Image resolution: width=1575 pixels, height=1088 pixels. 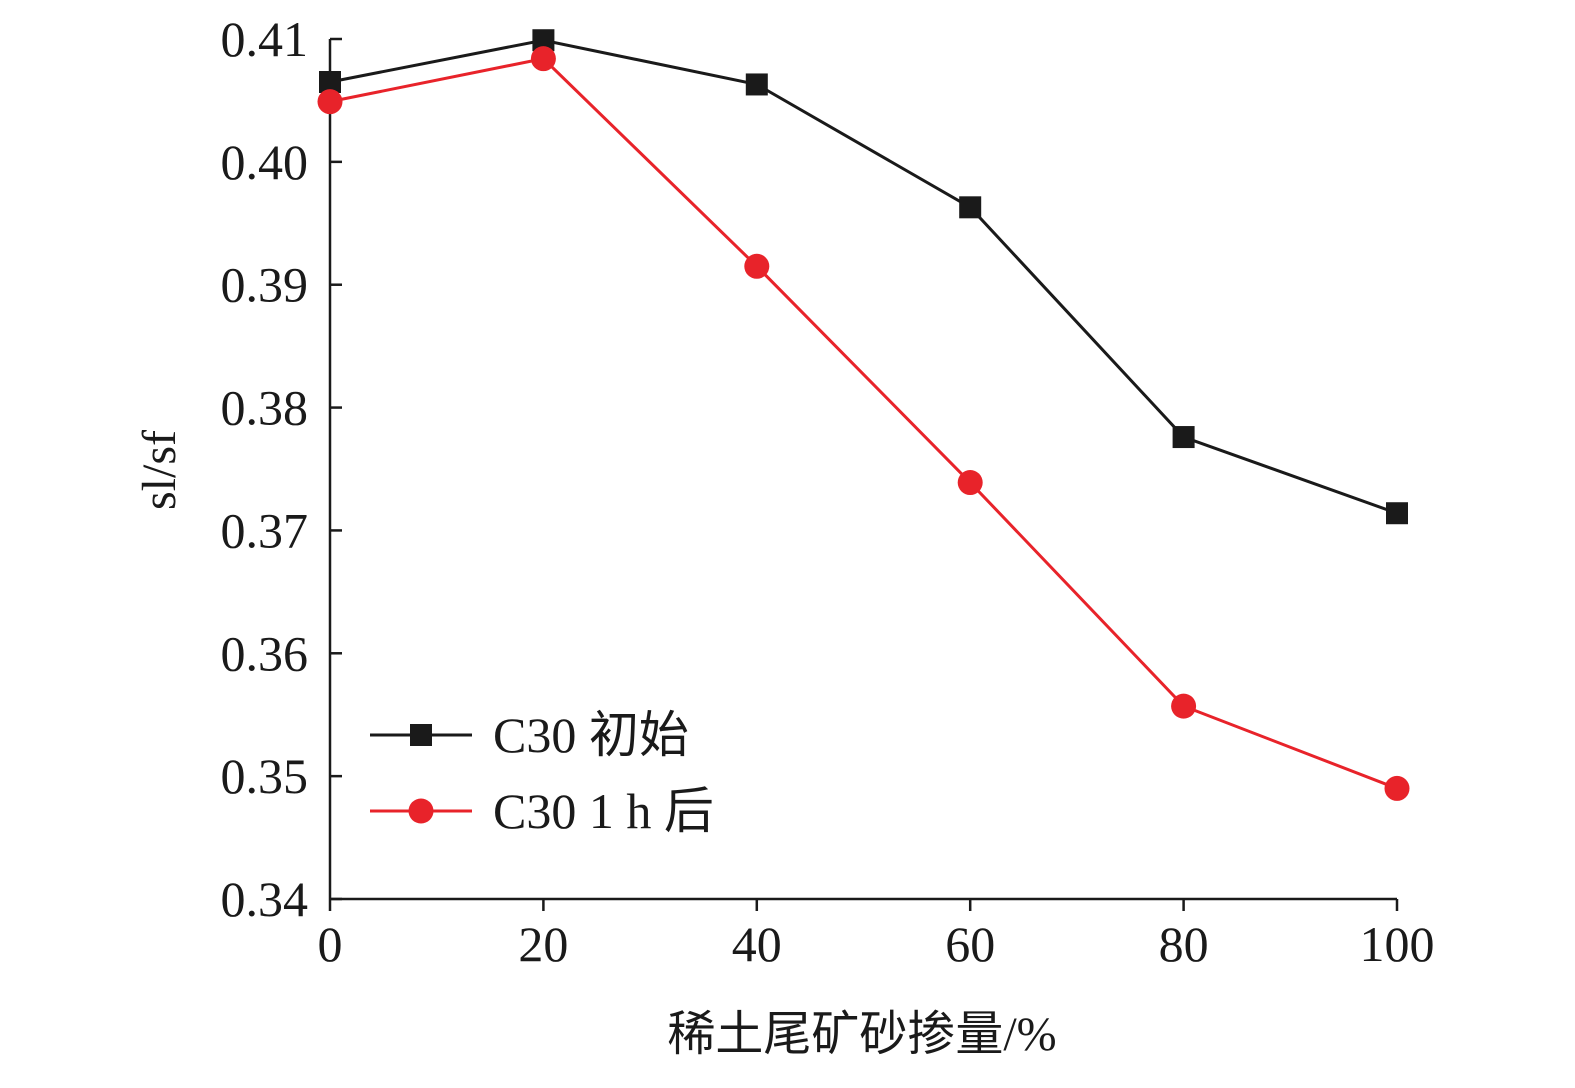 What do you see at coordinates (265, 776) in the screenshot?
I see `y-tick-label: 0.35` at bounding box center [265, 776].